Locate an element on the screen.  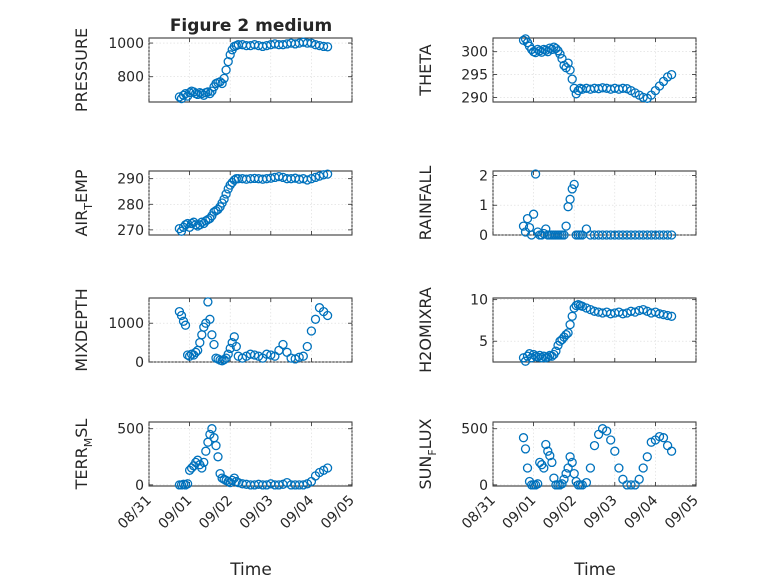
y-tick-label: 270 is located at coordinates (130, 231).